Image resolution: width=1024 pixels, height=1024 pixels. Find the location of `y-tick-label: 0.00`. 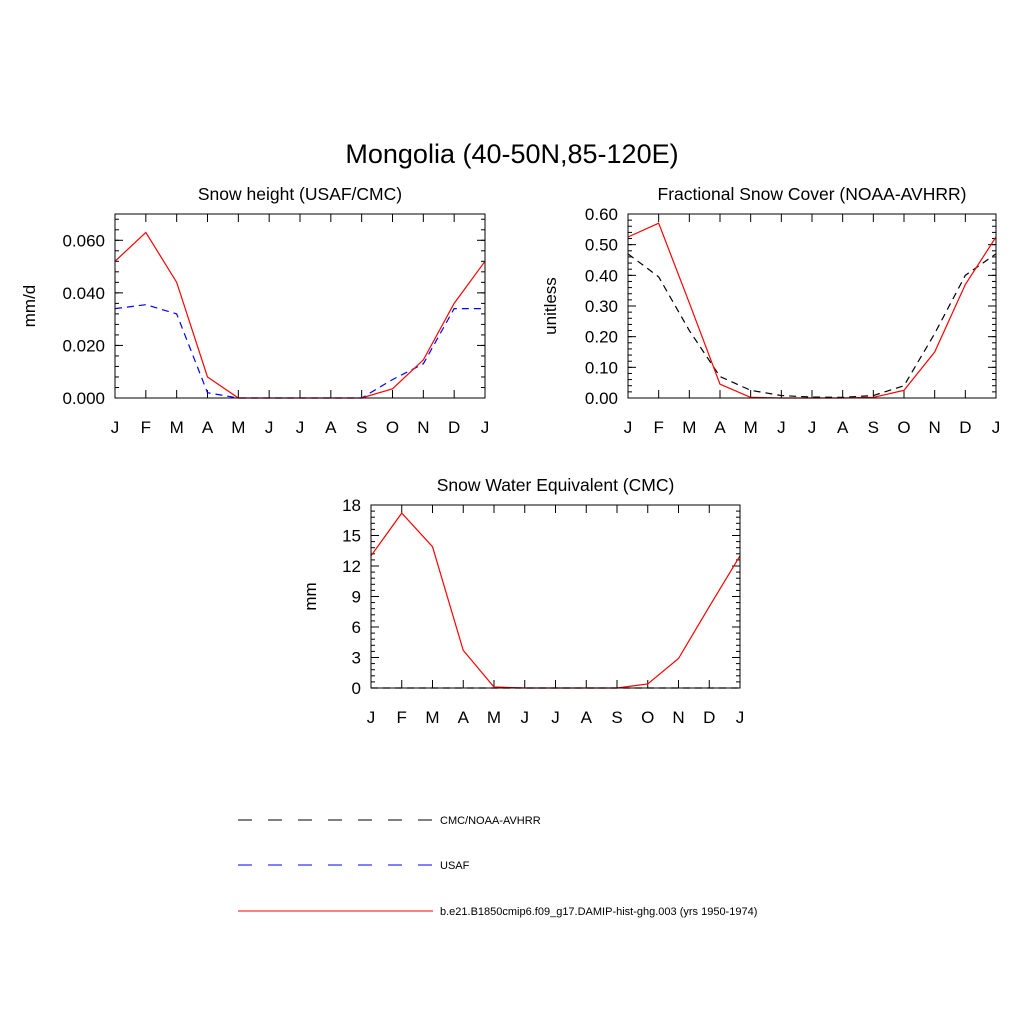

y-tick-label: 0.00 is located at coordinates (601, 398).